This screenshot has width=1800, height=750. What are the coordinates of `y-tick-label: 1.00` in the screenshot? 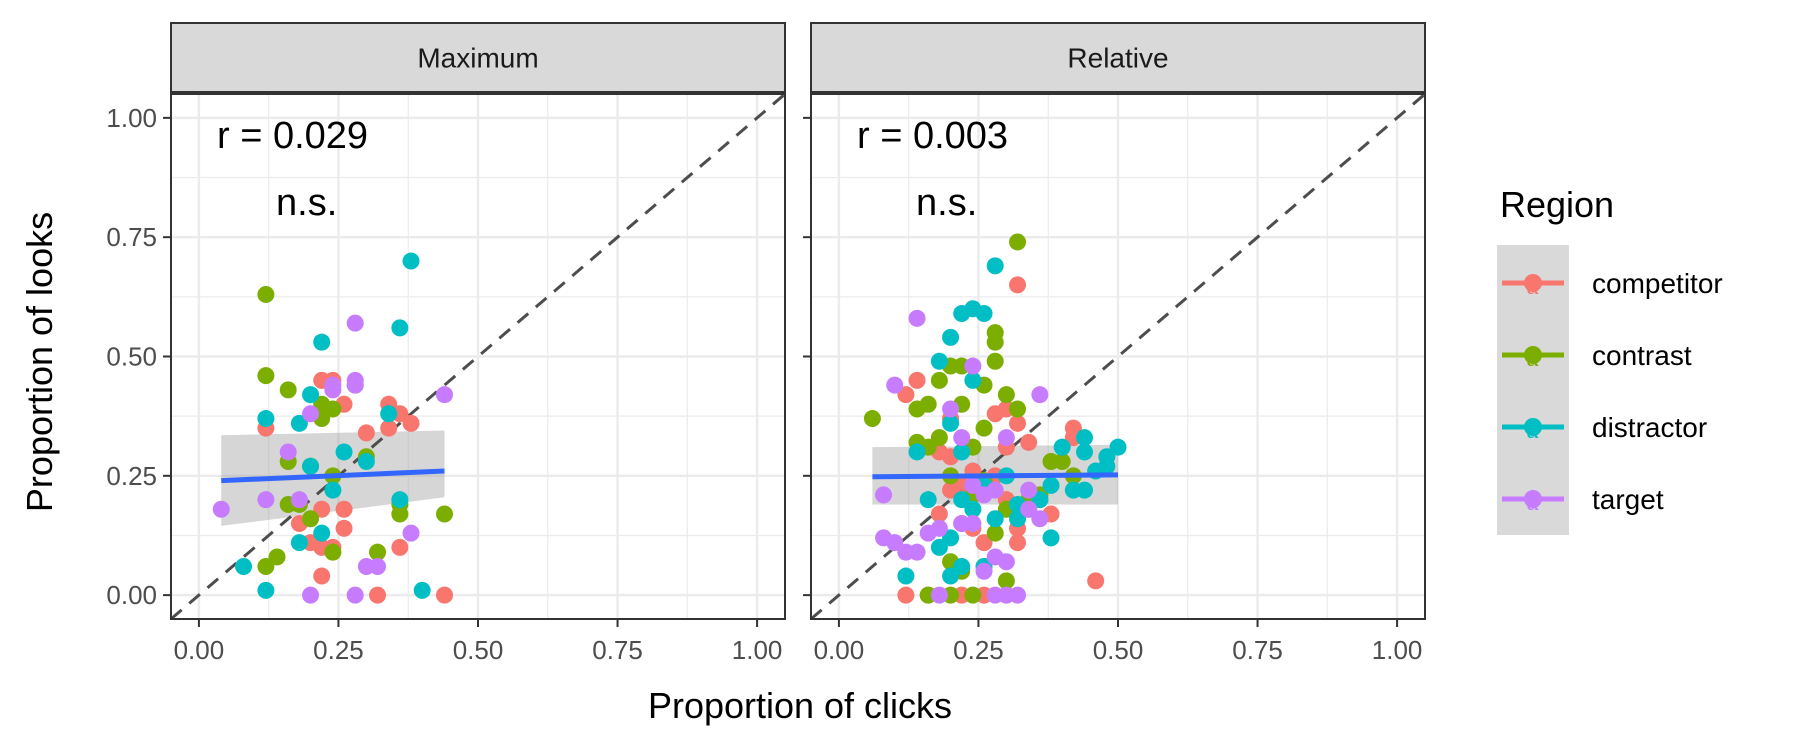 It's located at (131, 118).